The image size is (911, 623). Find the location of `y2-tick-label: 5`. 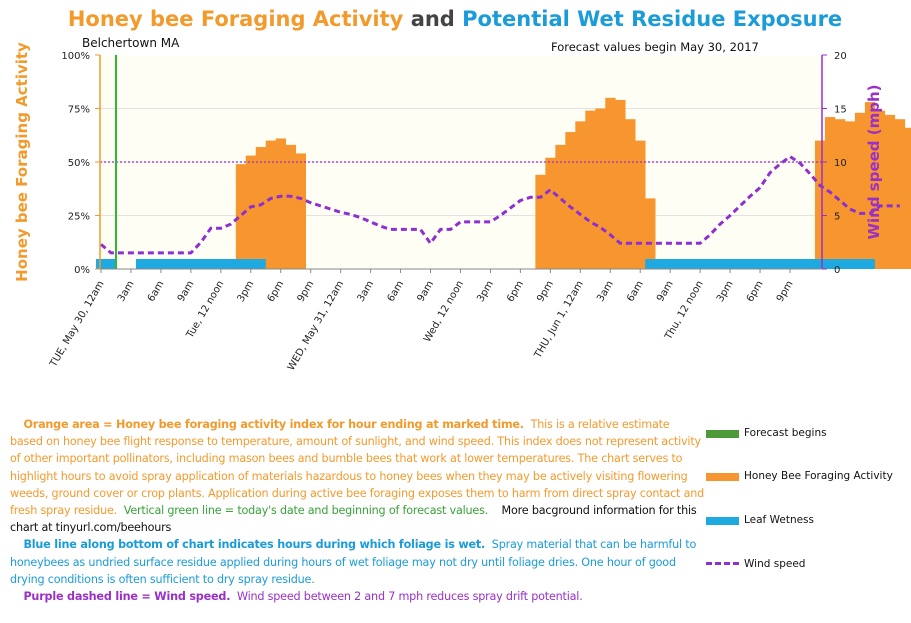

y2-tick-label: 5 is located at coordinates (837, 217).